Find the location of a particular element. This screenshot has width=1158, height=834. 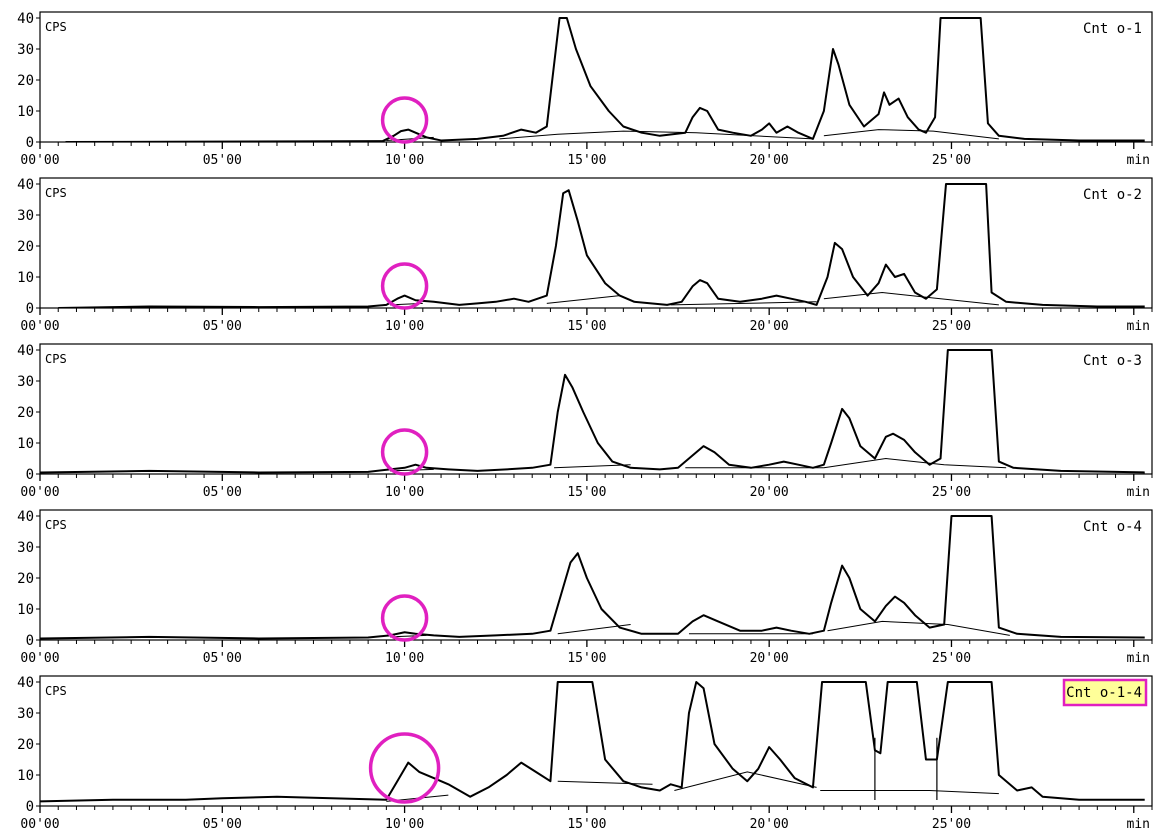

panel-title: Cnt o-4 is located at coordinates (1112, 527).